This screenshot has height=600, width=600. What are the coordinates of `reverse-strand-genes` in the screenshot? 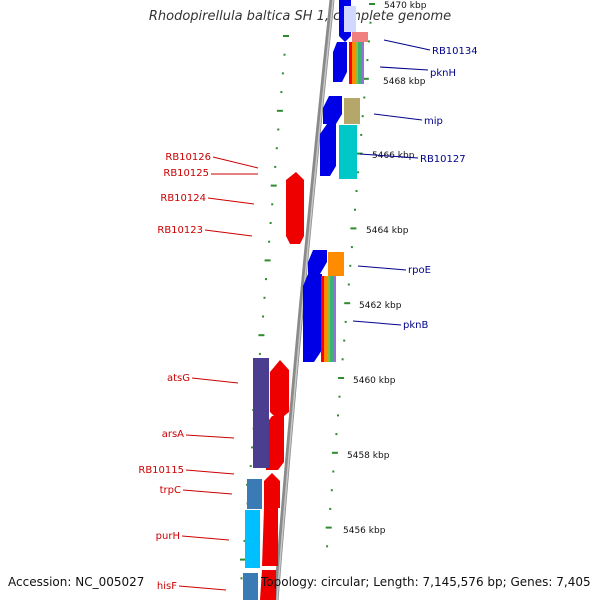 It's located at (273, 386).